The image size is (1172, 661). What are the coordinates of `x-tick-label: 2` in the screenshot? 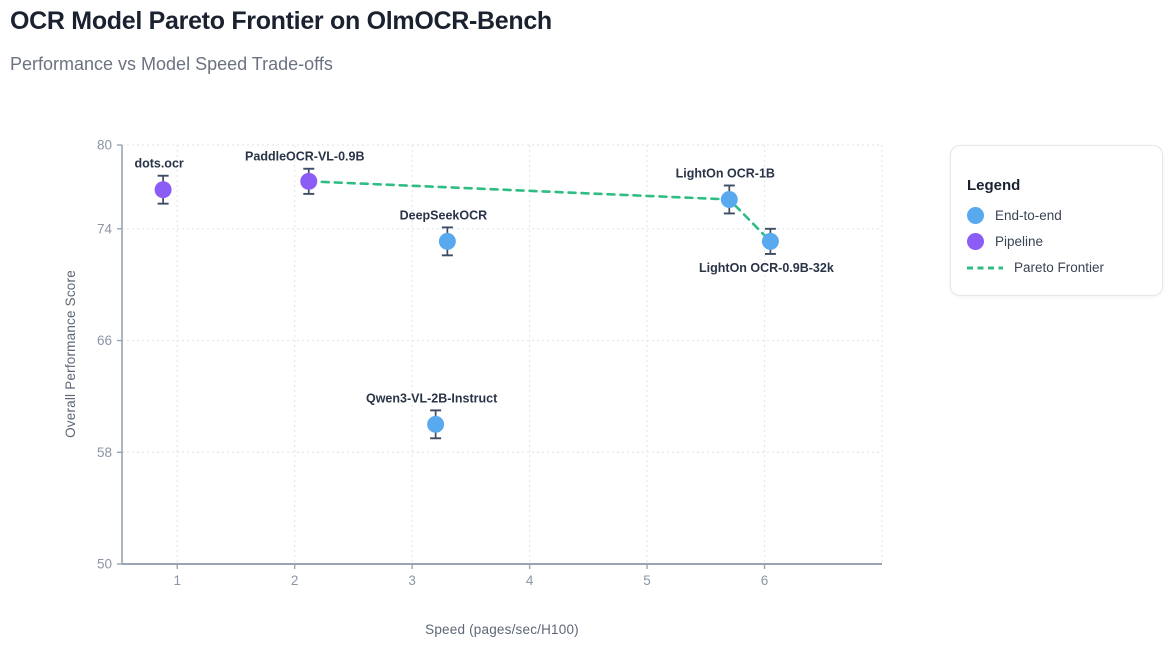 It's located at (295, 580).